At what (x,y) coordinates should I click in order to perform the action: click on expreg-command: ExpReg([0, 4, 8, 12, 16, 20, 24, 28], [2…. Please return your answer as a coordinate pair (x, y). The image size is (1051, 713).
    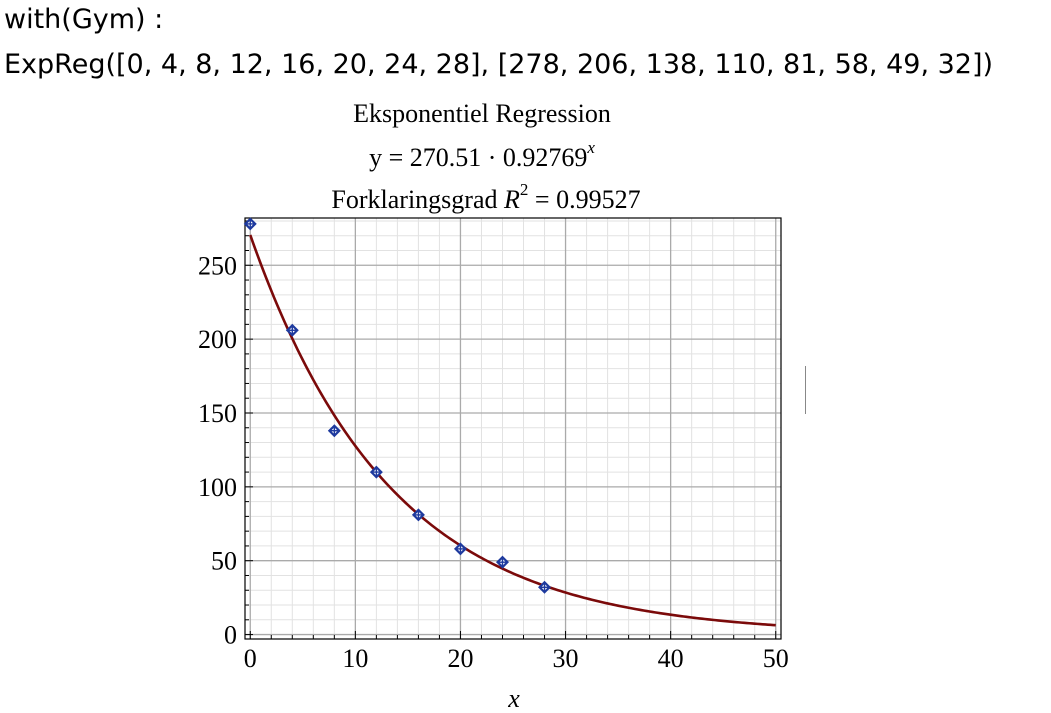
    Looking at the image, I should click on (499, 64).